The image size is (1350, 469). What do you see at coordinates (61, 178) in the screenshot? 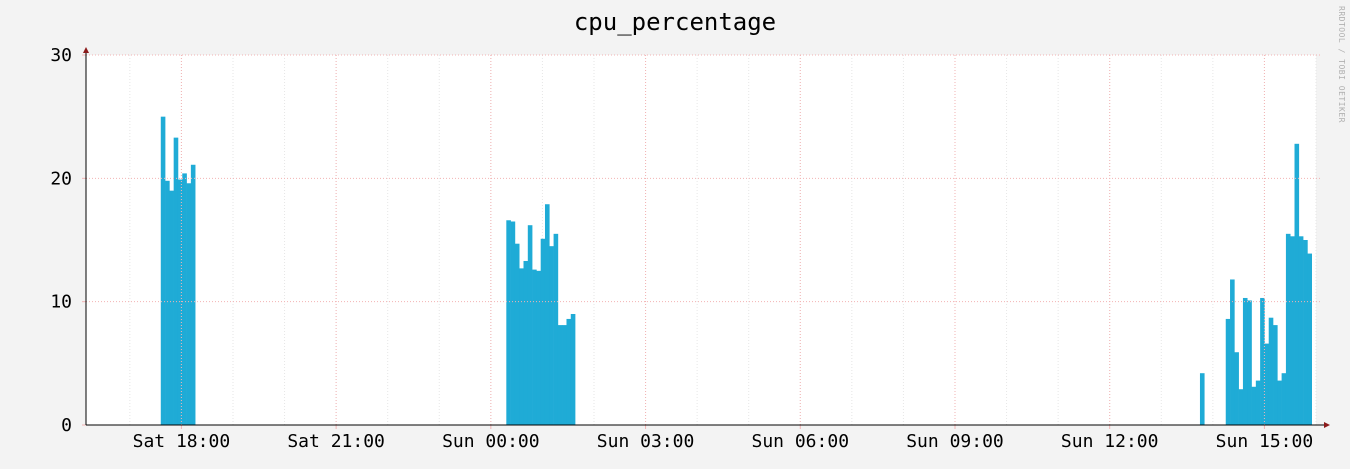
I see `y-tick-label: 20` at bounding box center [61, 178].